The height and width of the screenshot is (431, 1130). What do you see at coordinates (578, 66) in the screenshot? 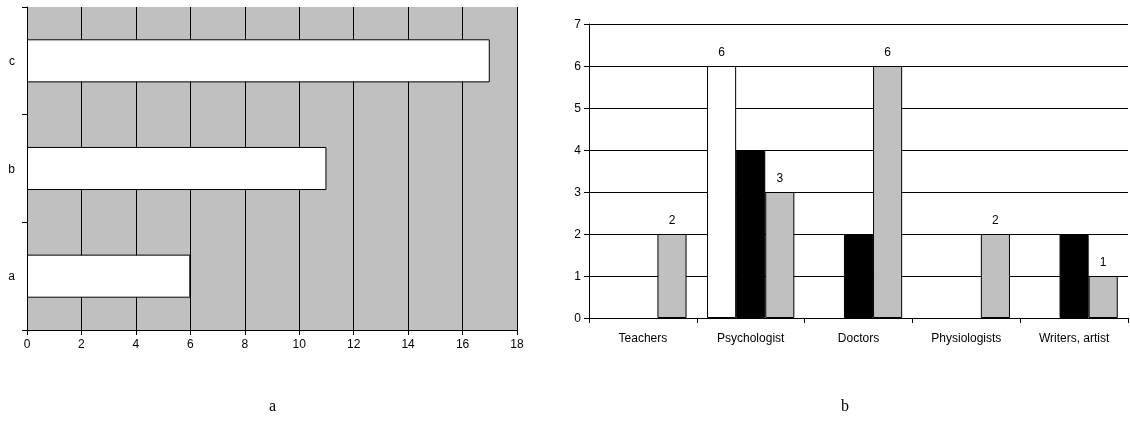
I see `y-tick-label: 6` at bounding box center [578, 66].